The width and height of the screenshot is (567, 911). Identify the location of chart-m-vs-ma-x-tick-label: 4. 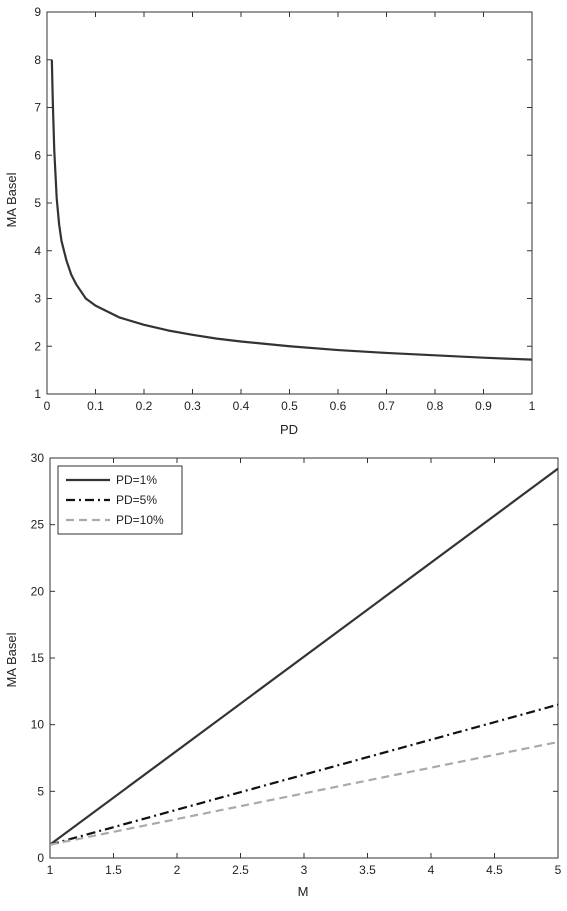
(431, 870).